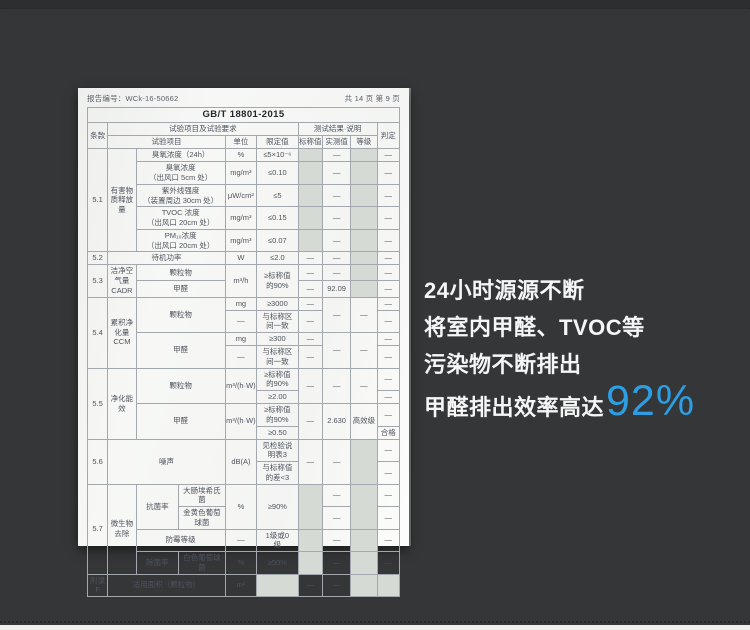 The image size is (750, 630). What do you see at coordinates (97, 529) in the screenshot?
I see `table-cell: 5.7` at bounding box center [97, 529].